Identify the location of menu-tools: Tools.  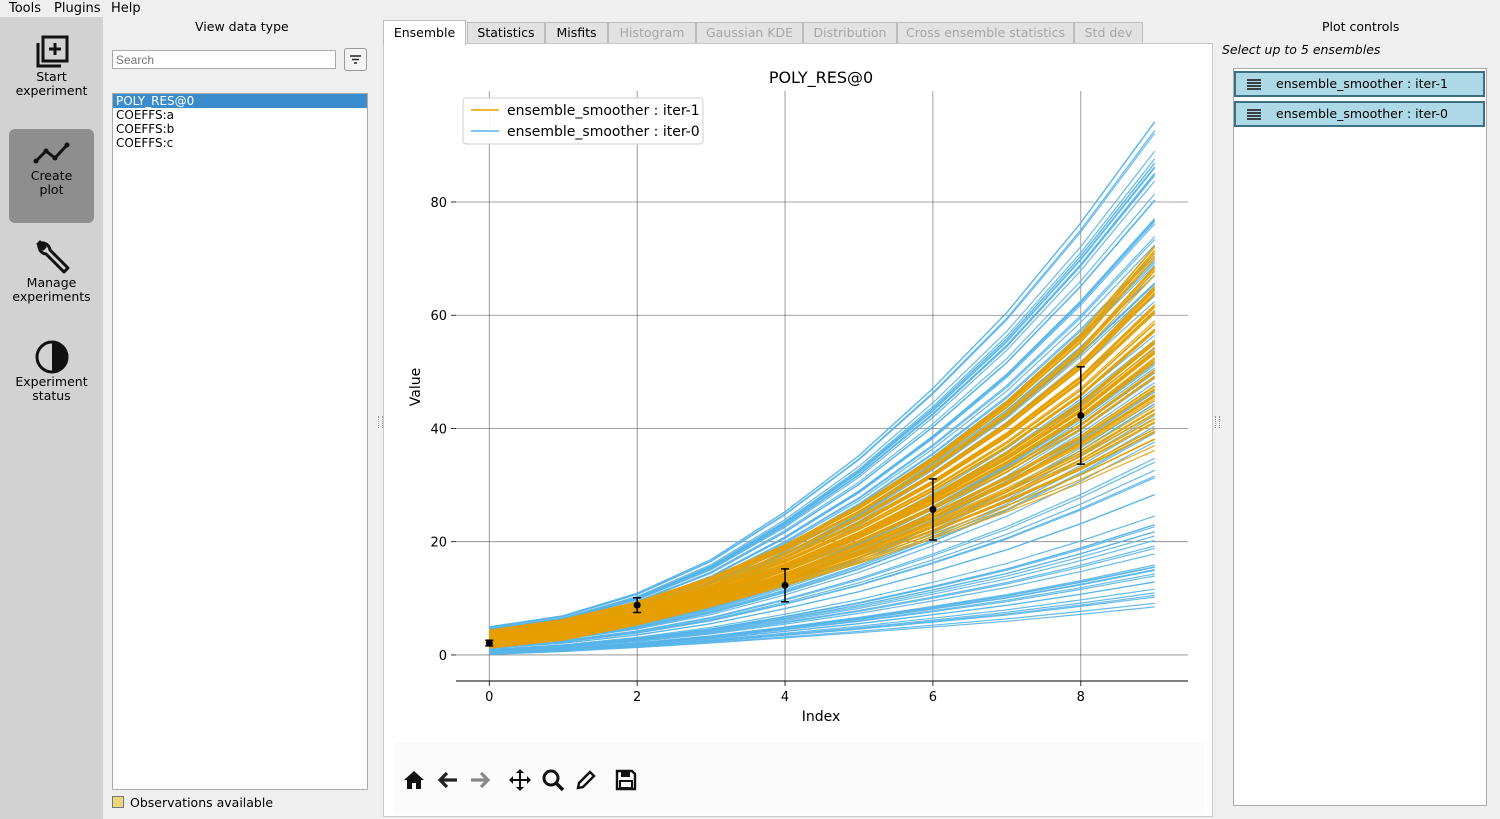
(25, 8).